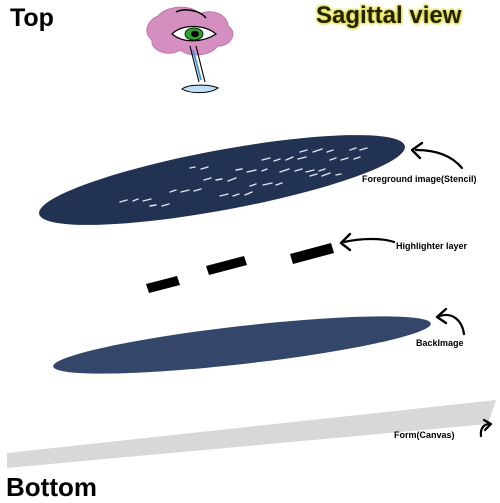 The image size is (500, 503). What do you see at coordinates (424, 435) in the screenshot?
I see `form-canvas-layer-label: Form(Canvas)` at bounding box center [424, 435].